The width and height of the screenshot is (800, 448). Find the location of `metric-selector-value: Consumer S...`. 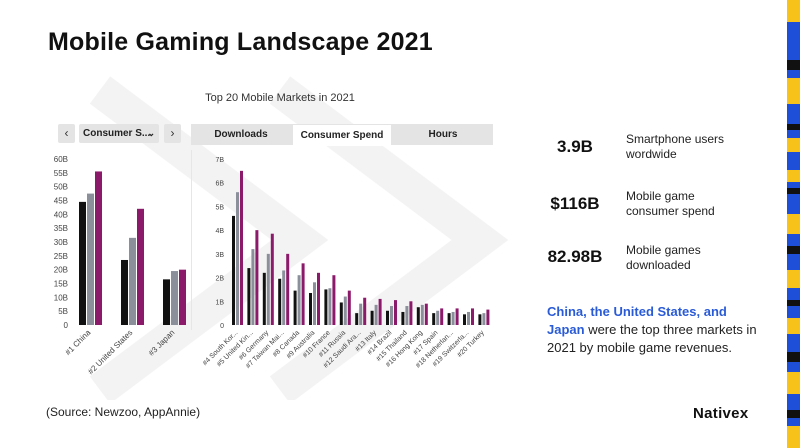

metric-selector-value: Consumer S... is located at coordinates (117, 133).